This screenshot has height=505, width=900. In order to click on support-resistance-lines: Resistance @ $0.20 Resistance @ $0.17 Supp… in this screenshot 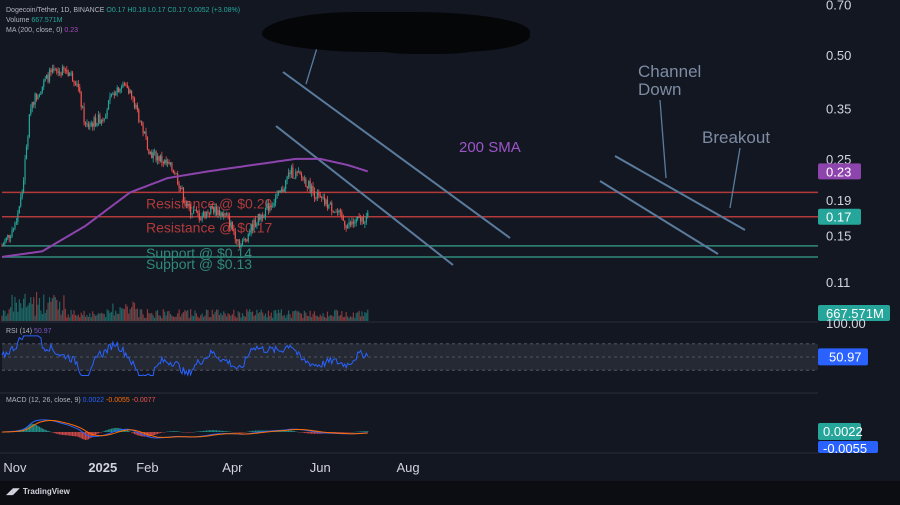, I will do `click(410, 231)`.